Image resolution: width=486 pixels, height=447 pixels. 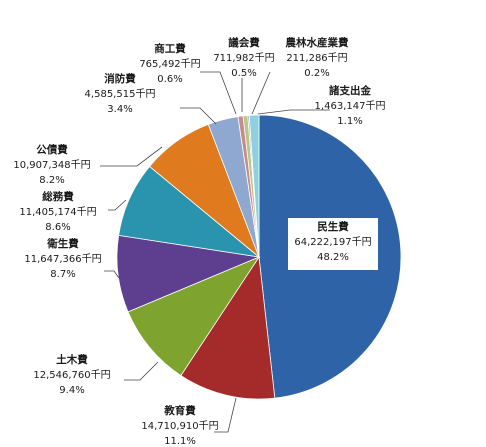 What do you see at coordinates (57, 227) in the screenshot?
I see `slice-percent-label: 8.6%` at bounding box center [57, 227].